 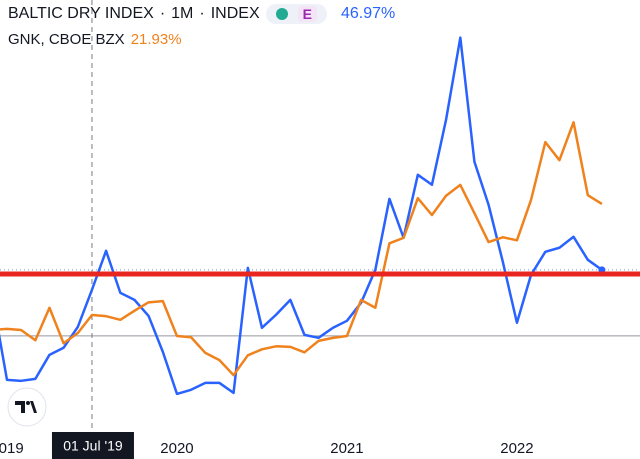 I want to click on x-tick-label: 2021, so click(x=346, y=448).